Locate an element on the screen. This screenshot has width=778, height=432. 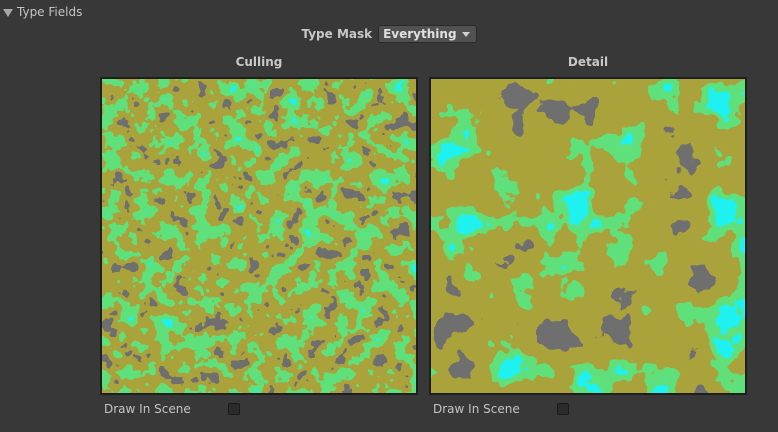
detail-draw-in-scene-row: Draw In Scene is located at coordinates (590, 409).